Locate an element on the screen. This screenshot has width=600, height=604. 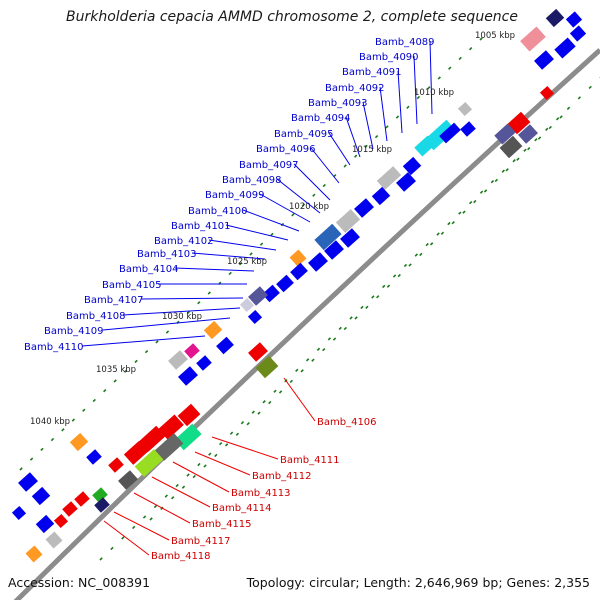
gene-label: Bamb_4091 is located at coordinates (372, 72).